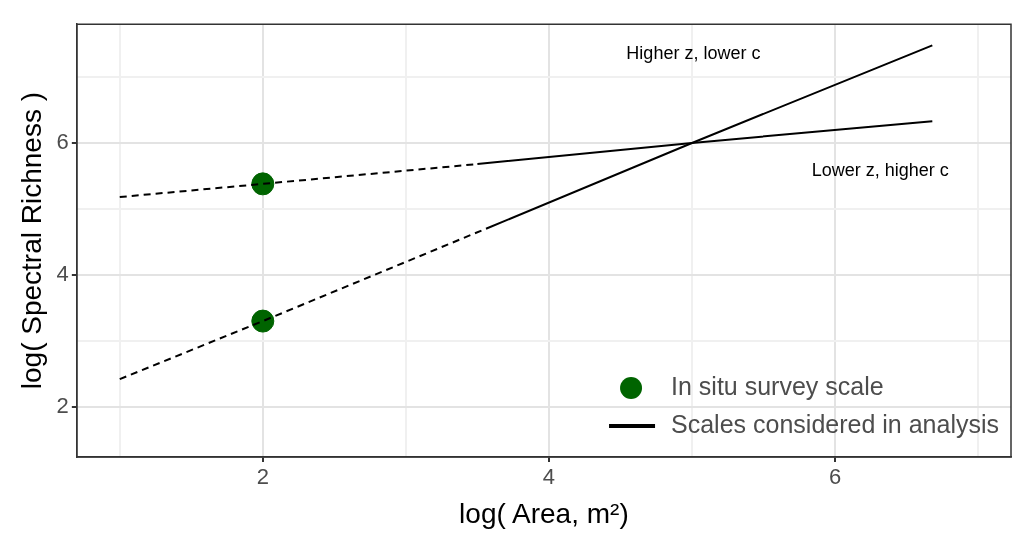 The image size is (1031, 544). I want to click on y-tick-label: 6, so click(62, 142).